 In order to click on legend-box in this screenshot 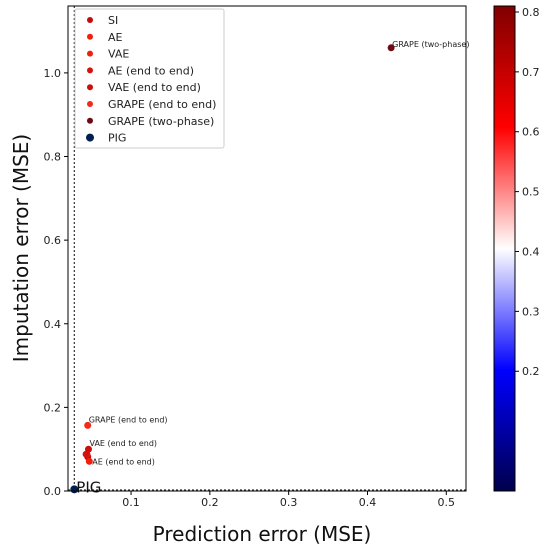, I will do `click(149, 78)`.